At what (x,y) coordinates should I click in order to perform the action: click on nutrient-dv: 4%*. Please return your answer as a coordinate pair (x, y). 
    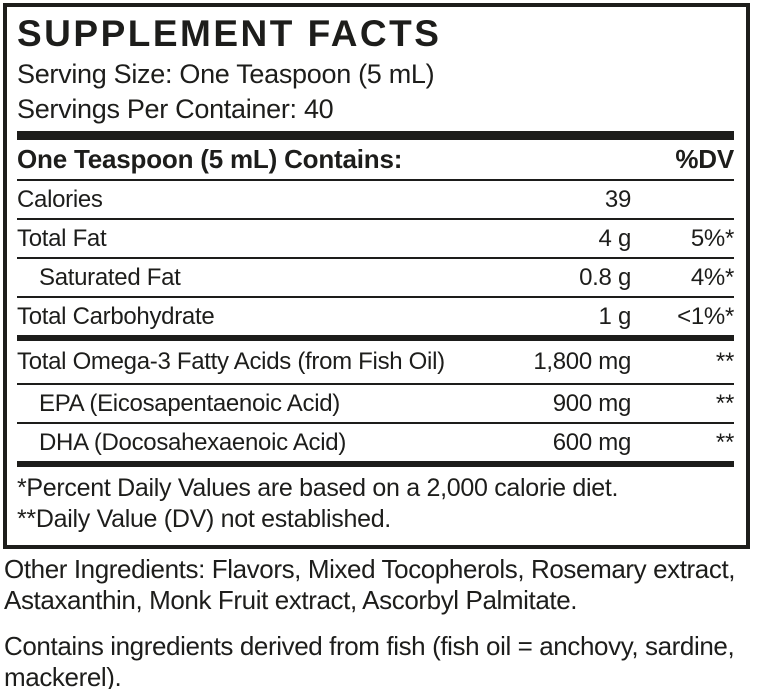
    Looking at the image, I should click on (712, 277).